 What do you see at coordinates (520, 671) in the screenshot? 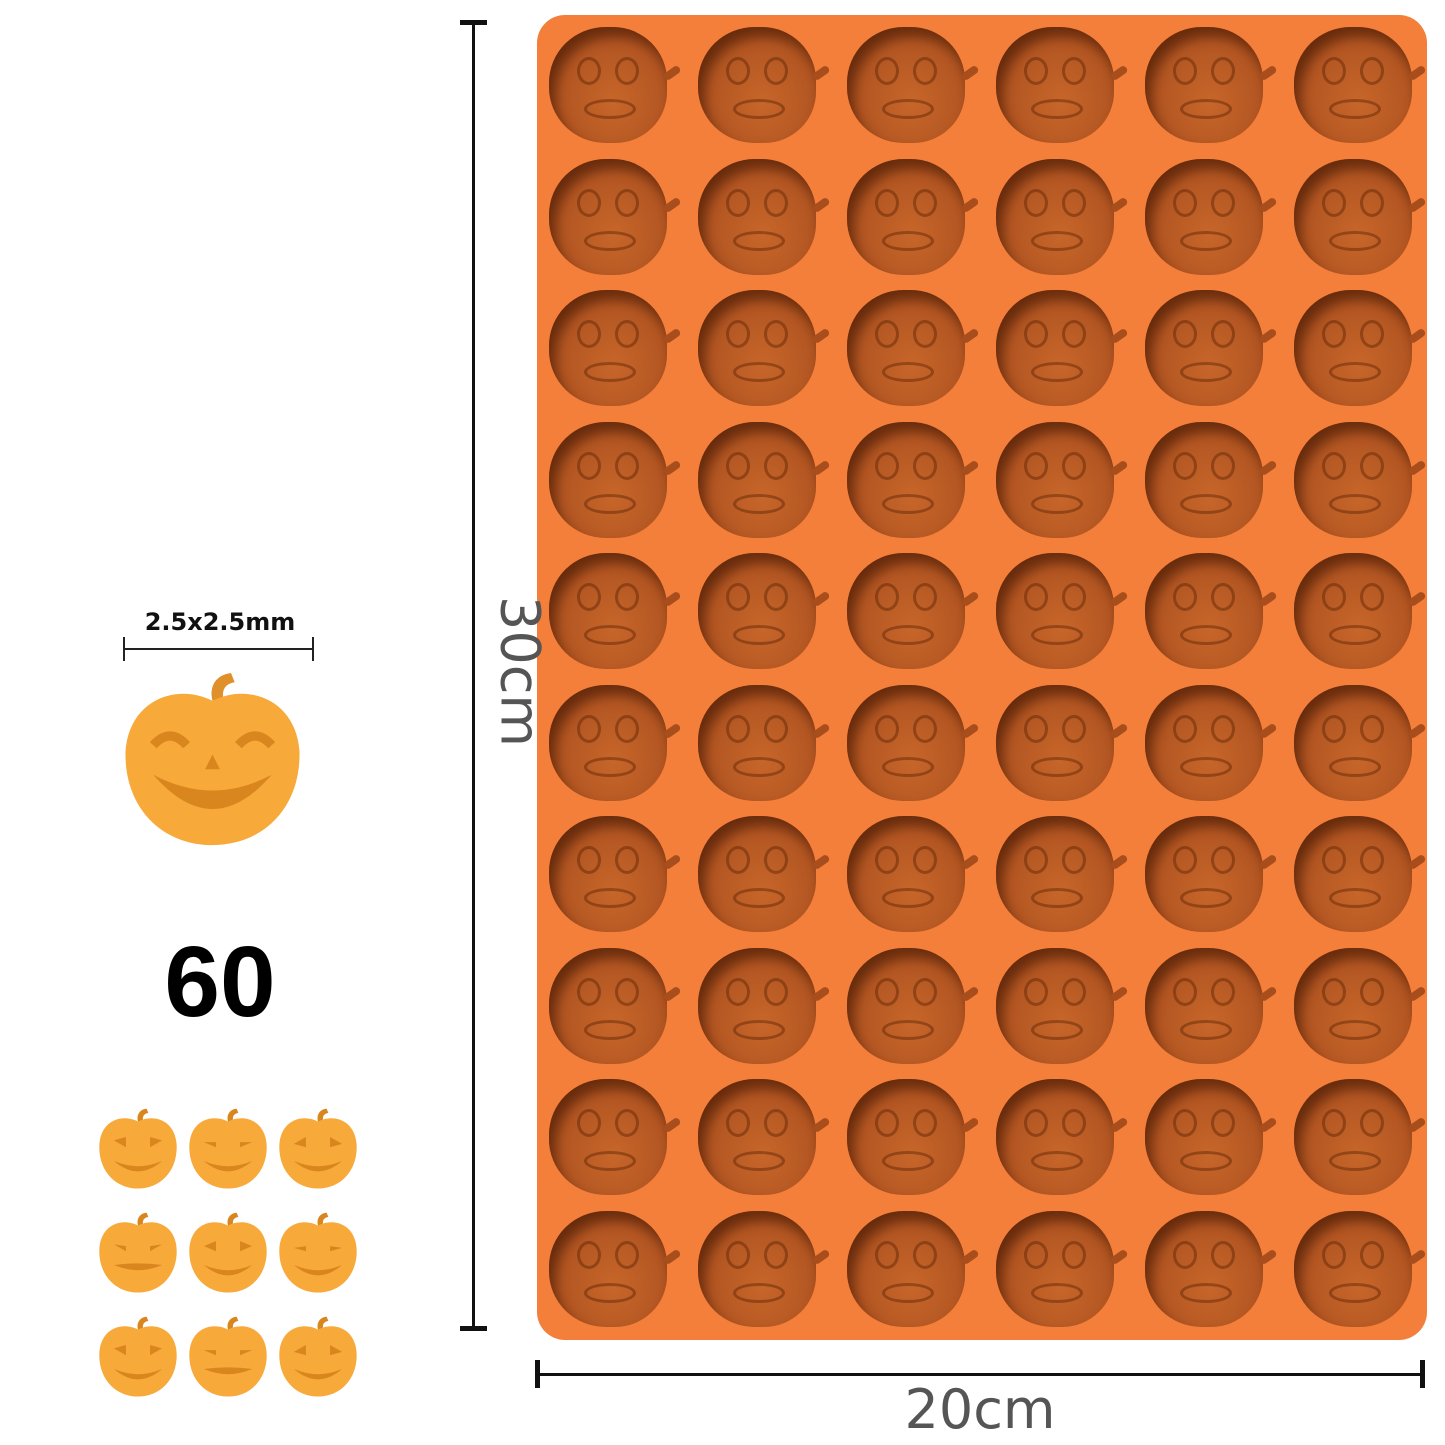
I see `height-label: 30cm` at bounding box center [520, 671].